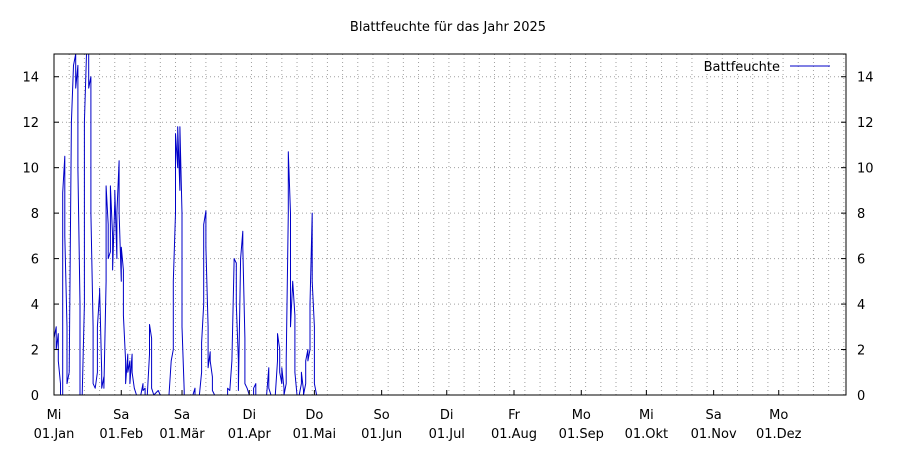  Describe the element at coordinates (182, 434) in the screenshot. I see `x-tick-label: 01.Mär` at that location.